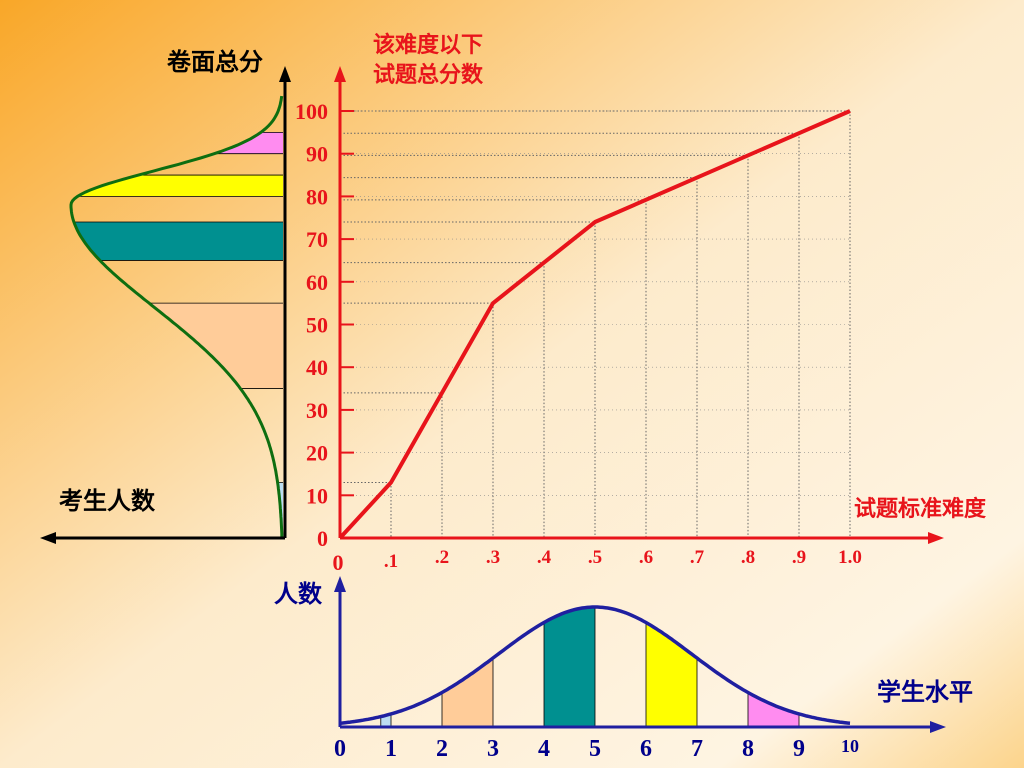 The width and height of the screenshot is (1024, 768). Describe the element at coordinates (799, 557) in the screenshot. I see `x-tick-label: .9` at that location.